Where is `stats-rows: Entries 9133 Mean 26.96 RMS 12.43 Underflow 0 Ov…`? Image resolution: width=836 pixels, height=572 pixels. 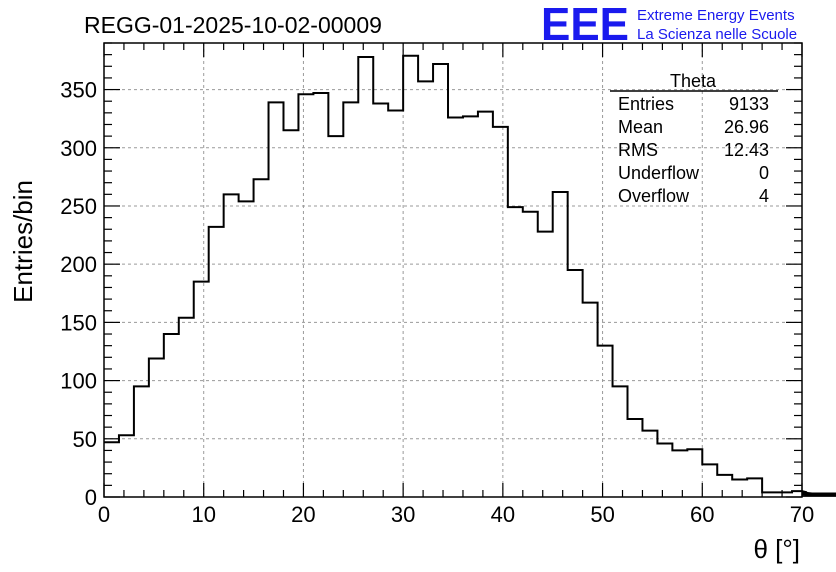 stats-rows: Entries 9133 Mean 26.96 RMS 12.43 Underflow 0 Ov… is located at coordinates (693, 150).